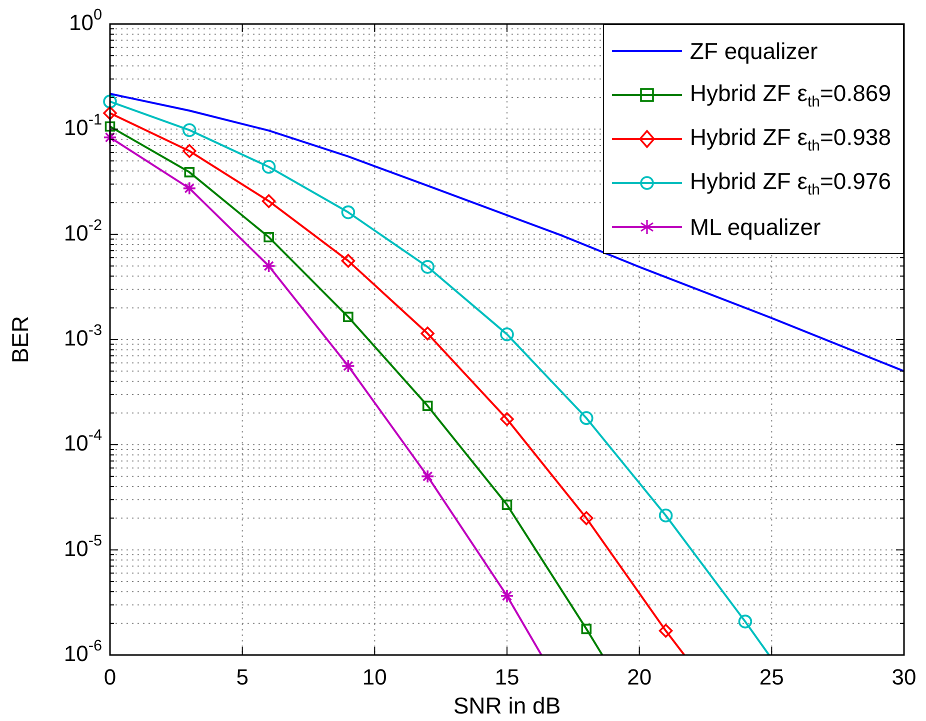 Image resolution: width=926 pixels, height=721 pixels. What do you see at coordinates (639, 677) in the screenshot?
I see `x-tick-label: 20` at bounding box center [639, 677].